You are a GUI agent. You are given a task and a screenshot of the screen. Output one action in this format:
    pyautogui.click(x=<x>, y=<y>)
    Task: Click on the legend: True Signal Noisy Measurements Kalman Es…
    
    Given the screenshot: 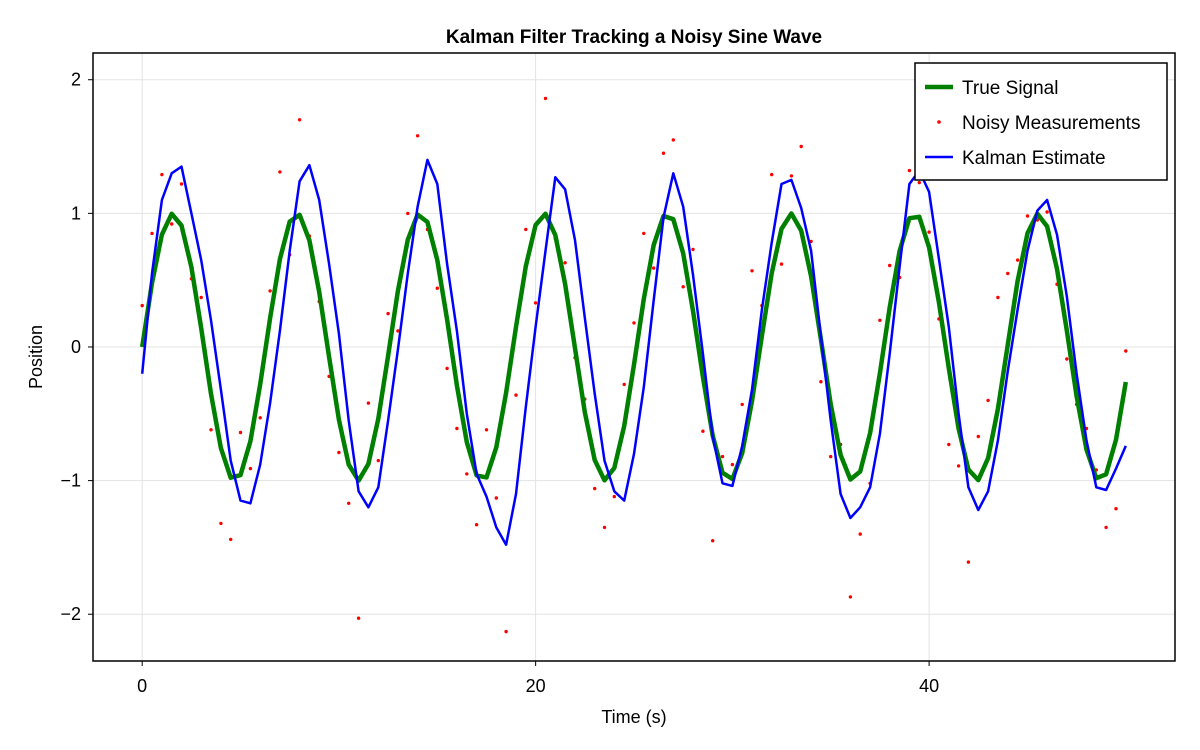 What is the action you would take?
    pyautogui.click(x=1041, y=121)
    